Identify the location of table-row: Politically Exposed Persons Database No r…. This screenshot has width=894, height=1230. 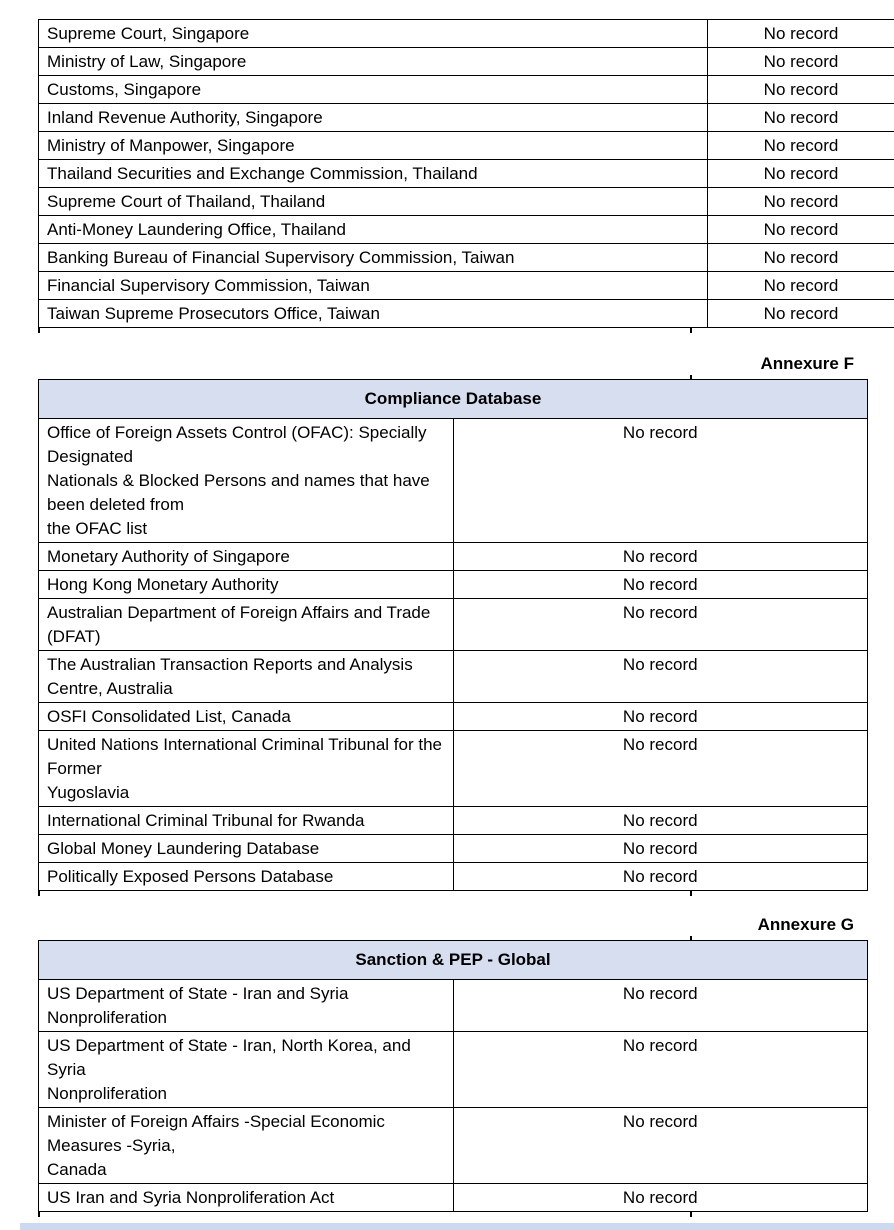
(453, 876).